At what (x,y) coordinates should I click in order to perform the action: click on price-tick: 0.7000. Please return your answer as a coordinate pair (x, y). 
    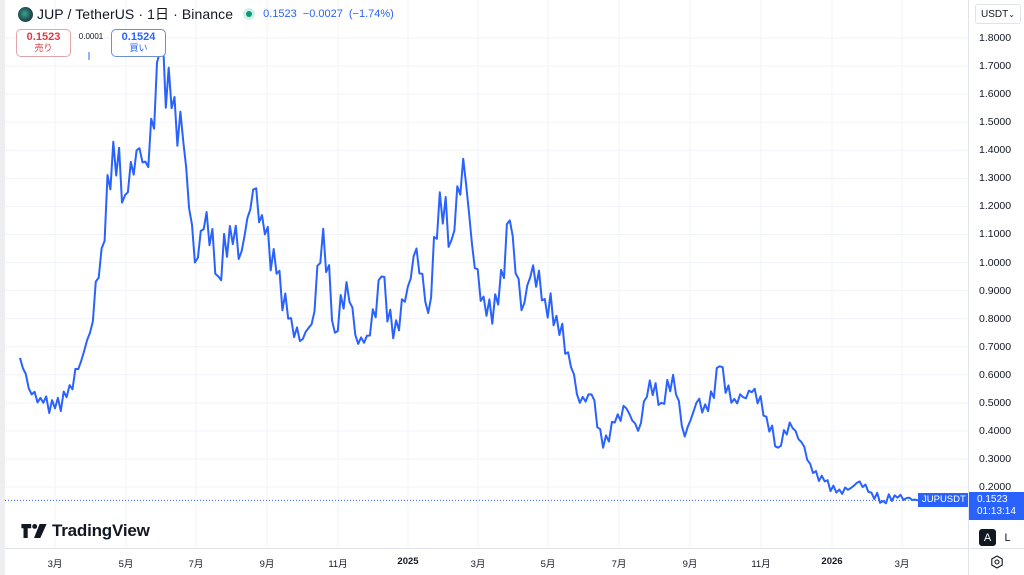
    Looking at the image, I should click on (995, 346).